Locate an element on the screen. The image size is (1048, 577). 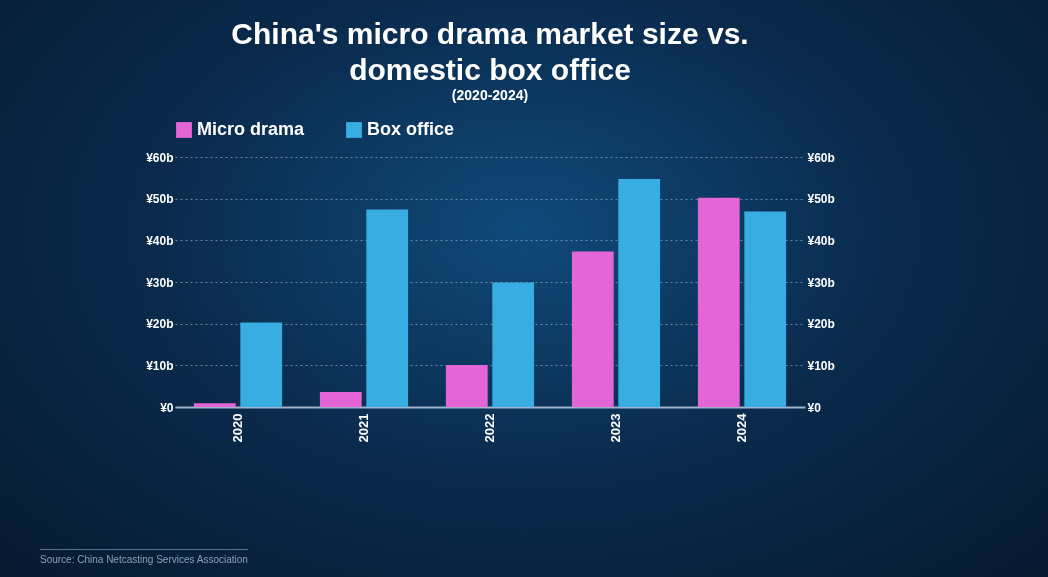
chart-subtitle: (2020-2024) is located at coordinates (490, 95).